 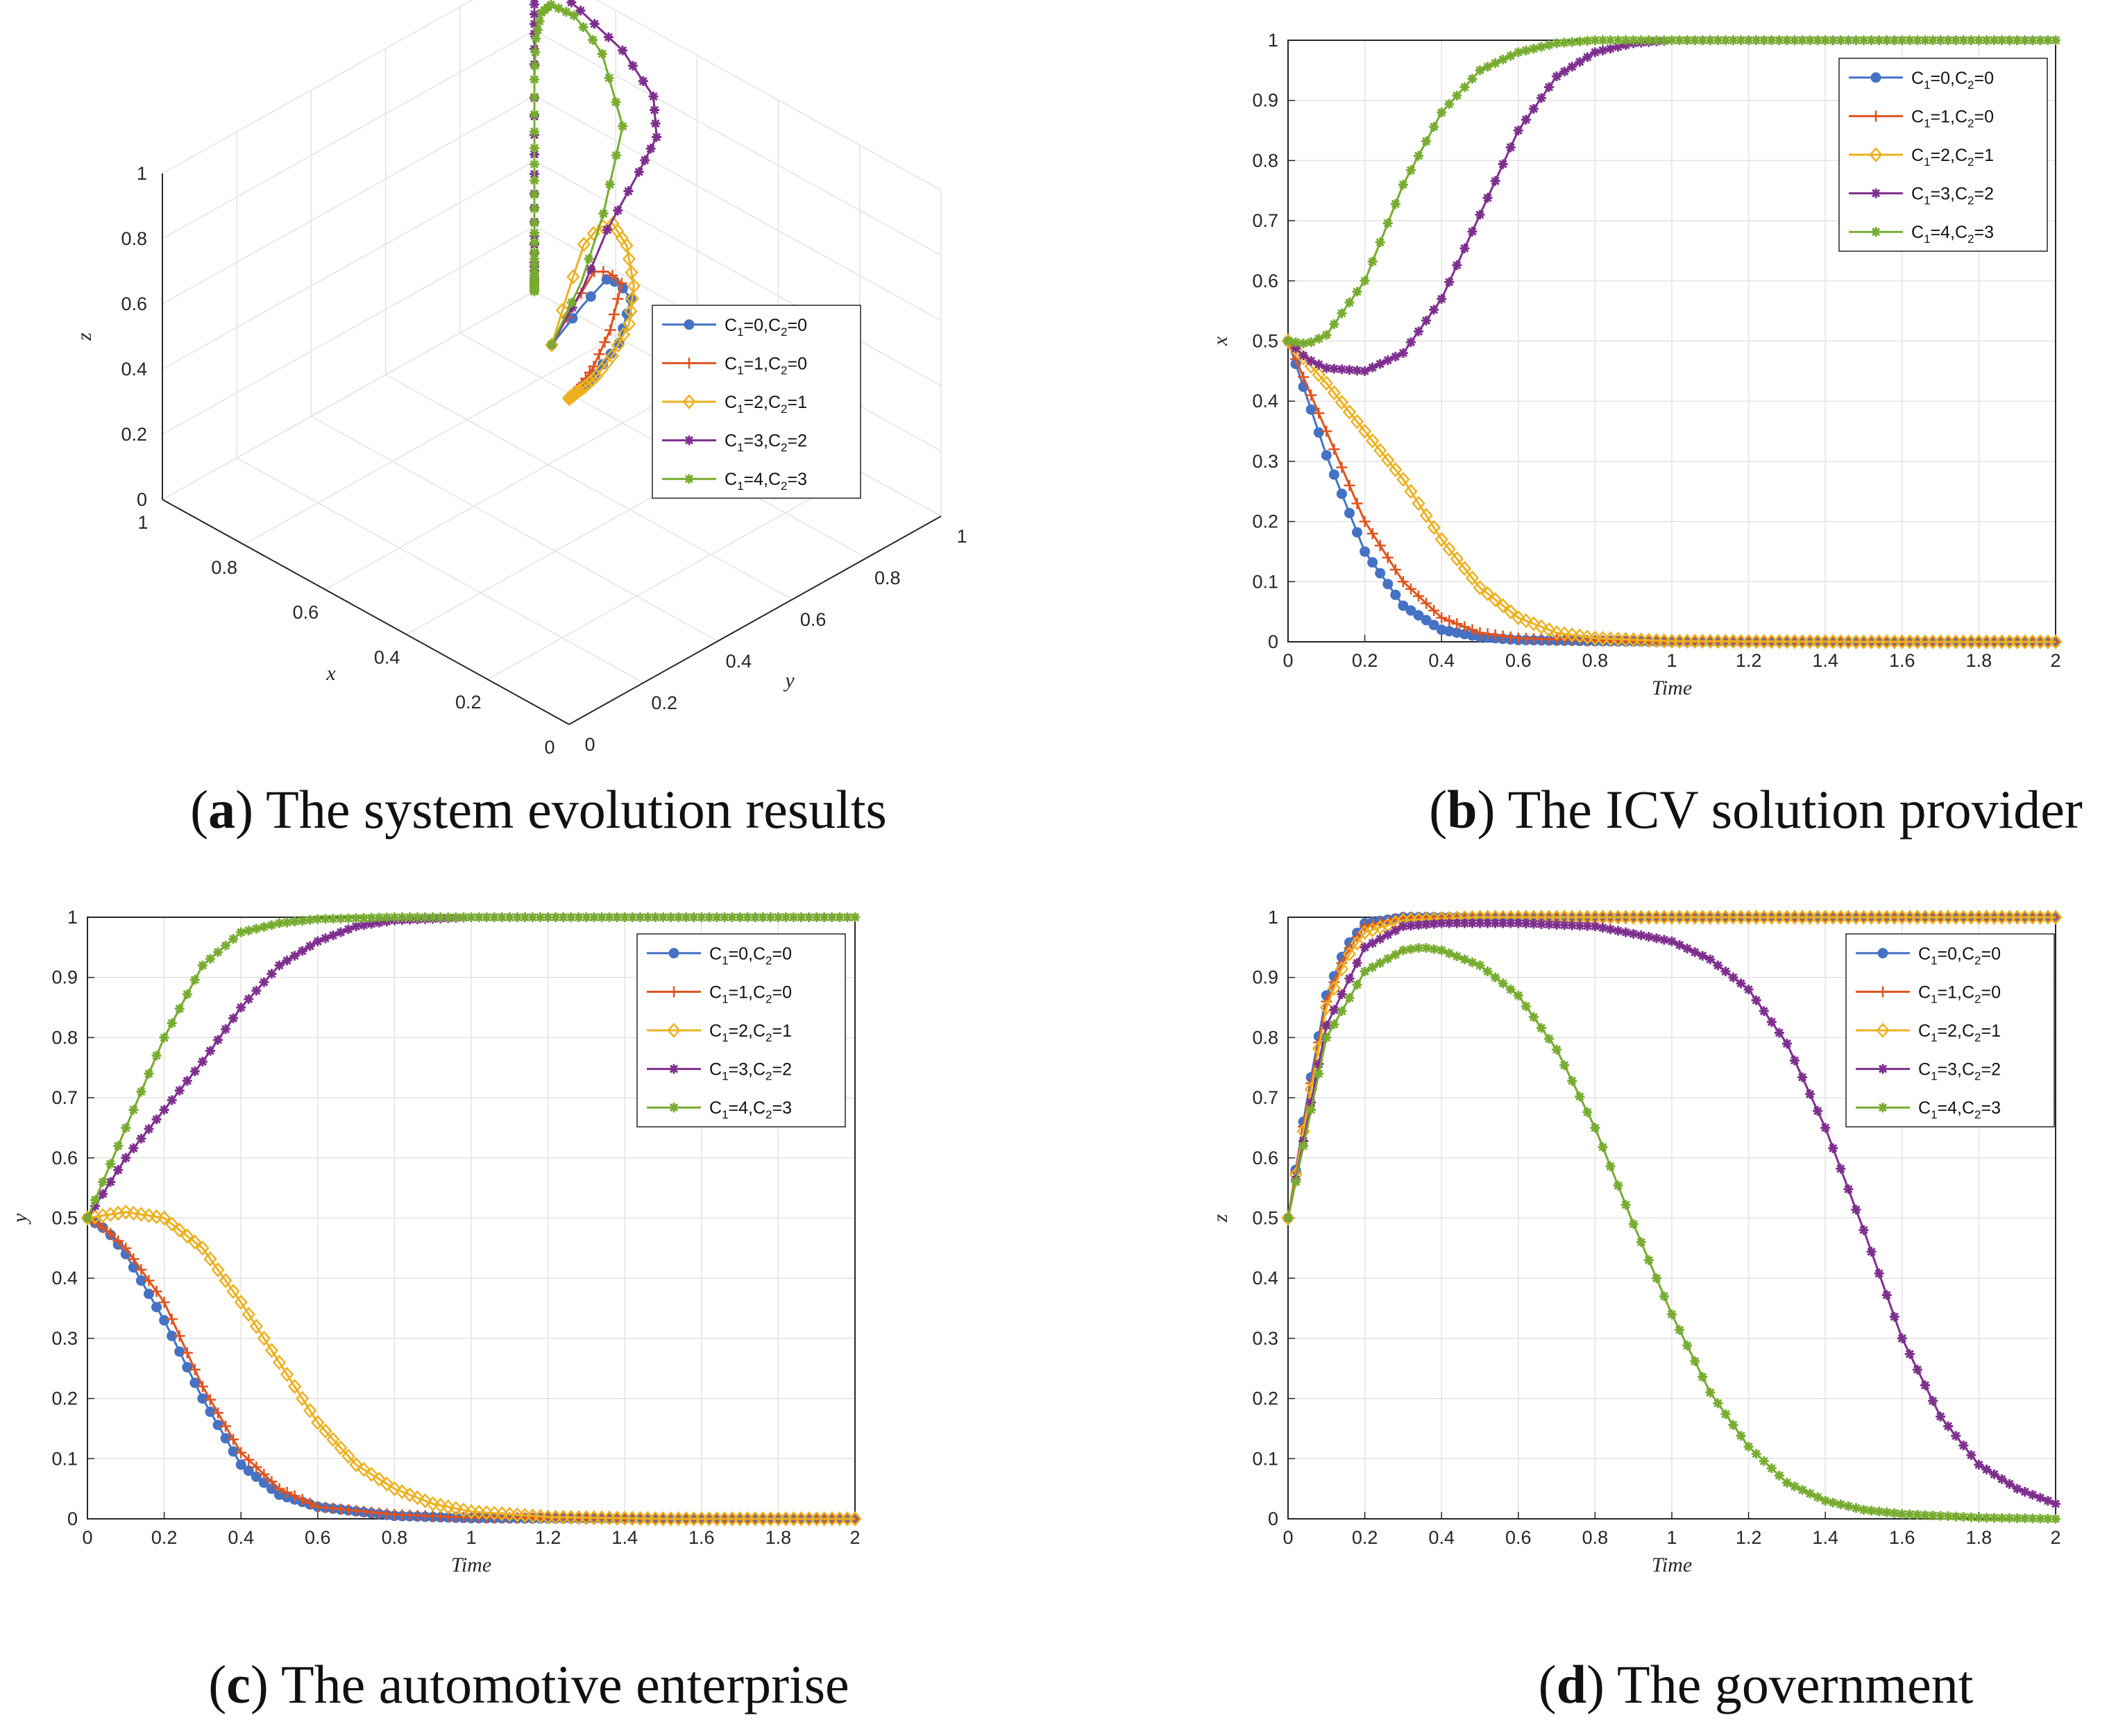 I want to click on panel-d-xtick-label-8: 1.6, so click(x=1902, y=1537).